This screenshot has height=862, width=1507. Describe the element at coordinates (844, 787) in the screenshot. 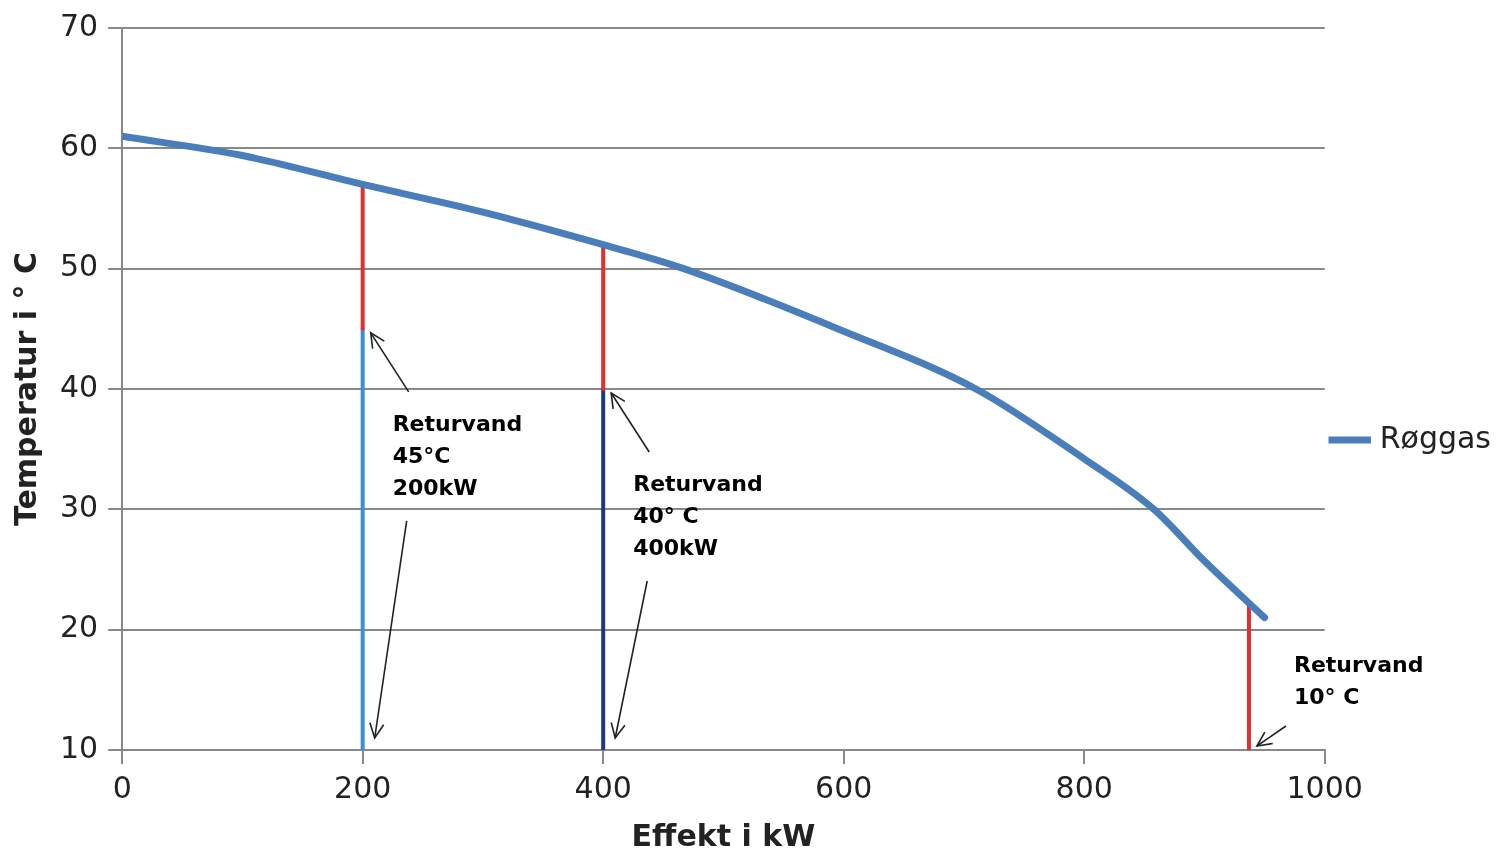

I see `x-tick-label: 600` at that location.